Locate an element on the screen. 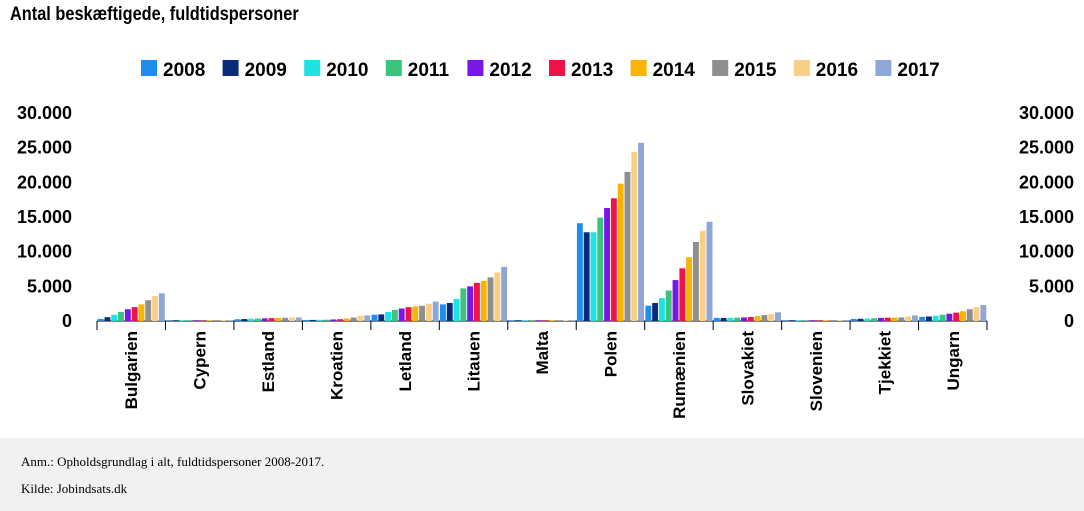 This screenshot has width=1084, height=511. bar-Rumænien-2009 is located at coordinates (655, 311).